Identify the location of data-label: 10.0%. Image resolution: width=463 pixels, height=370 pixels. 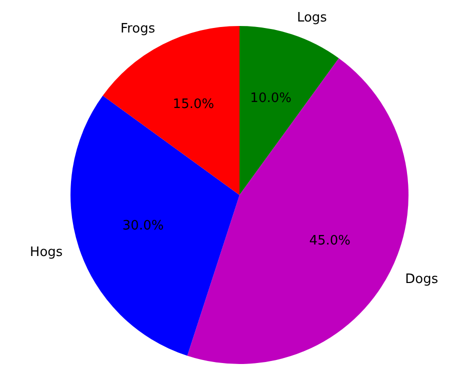
(271, 98).